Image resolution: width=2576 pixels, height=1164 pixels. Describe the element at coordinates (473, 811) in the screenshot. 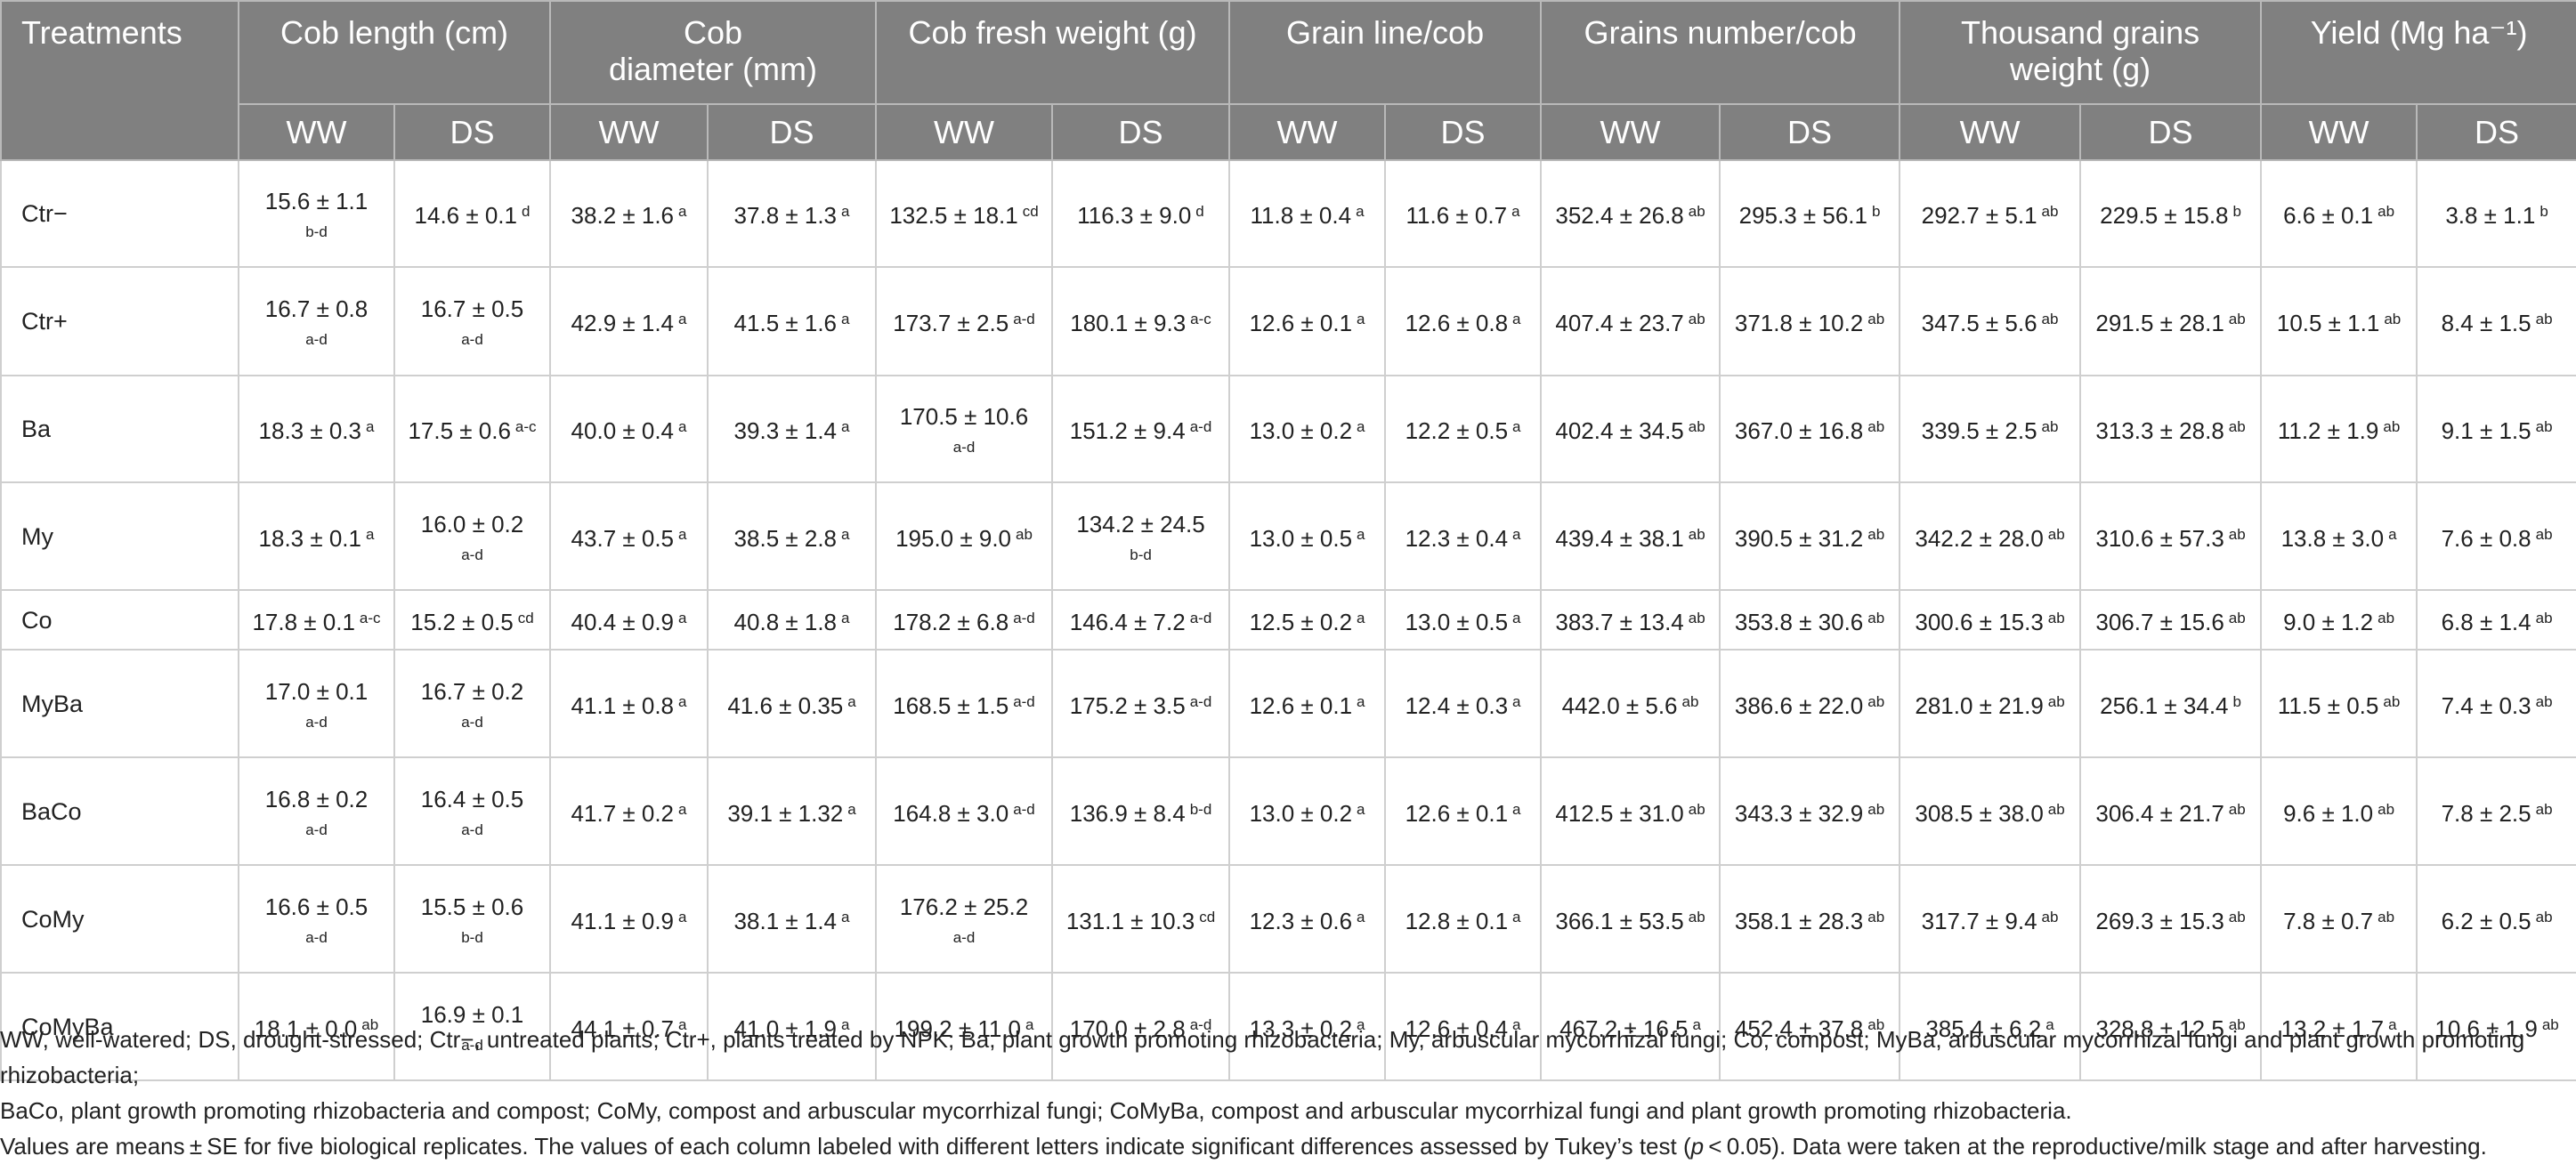

I see `table-cell: 16.4 ± 0.5 a-d` at that location.